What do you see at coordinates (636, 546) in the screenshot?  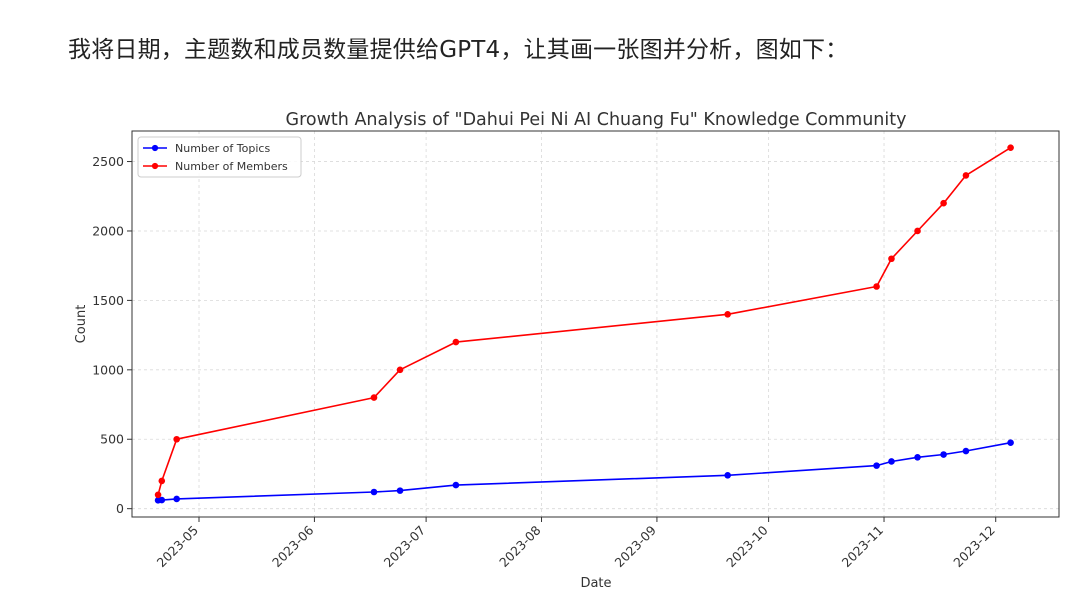 I see `x-tick-label: 2023-09` at bounding box center [636, 546].